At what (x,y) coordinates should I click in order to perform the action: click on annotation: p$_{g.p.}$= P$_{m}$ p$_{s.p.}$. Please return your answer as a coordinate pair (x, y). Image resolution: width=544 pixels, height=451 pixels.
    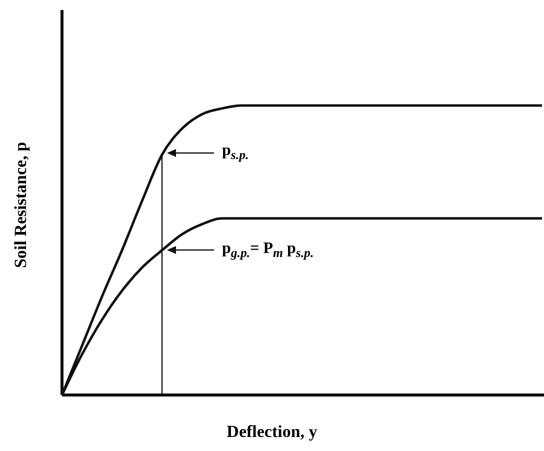
    Looking at the image, I should click on (268, 250).